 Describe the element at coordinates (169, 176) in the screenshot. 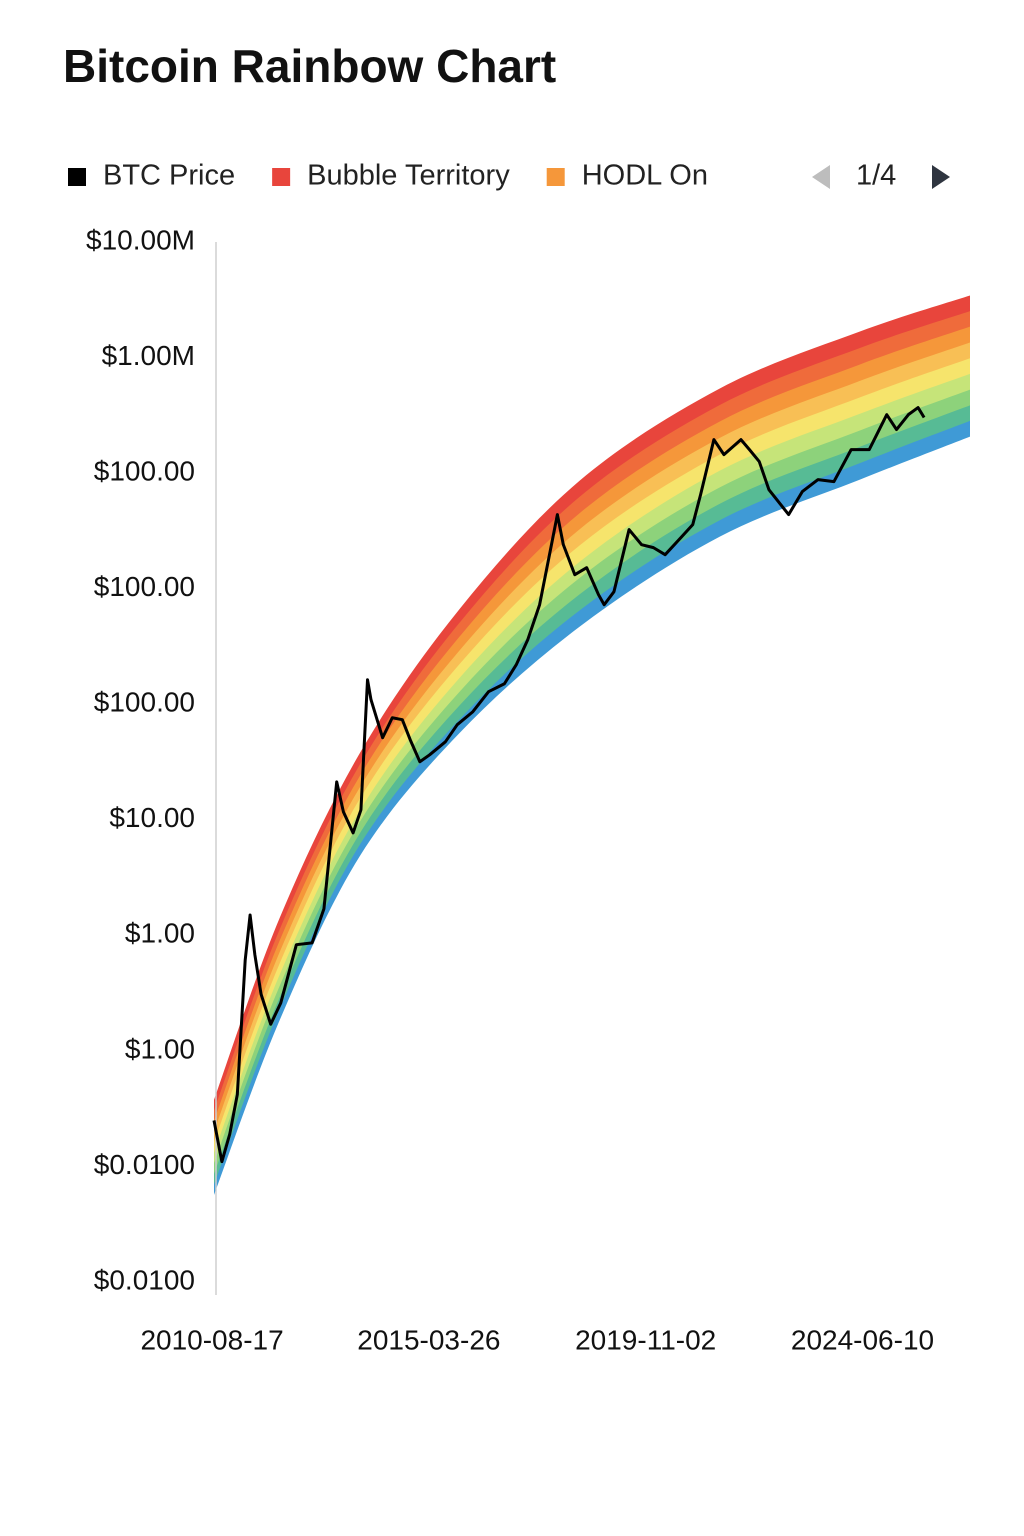

I see `legend-label: BTC Price` at that location.